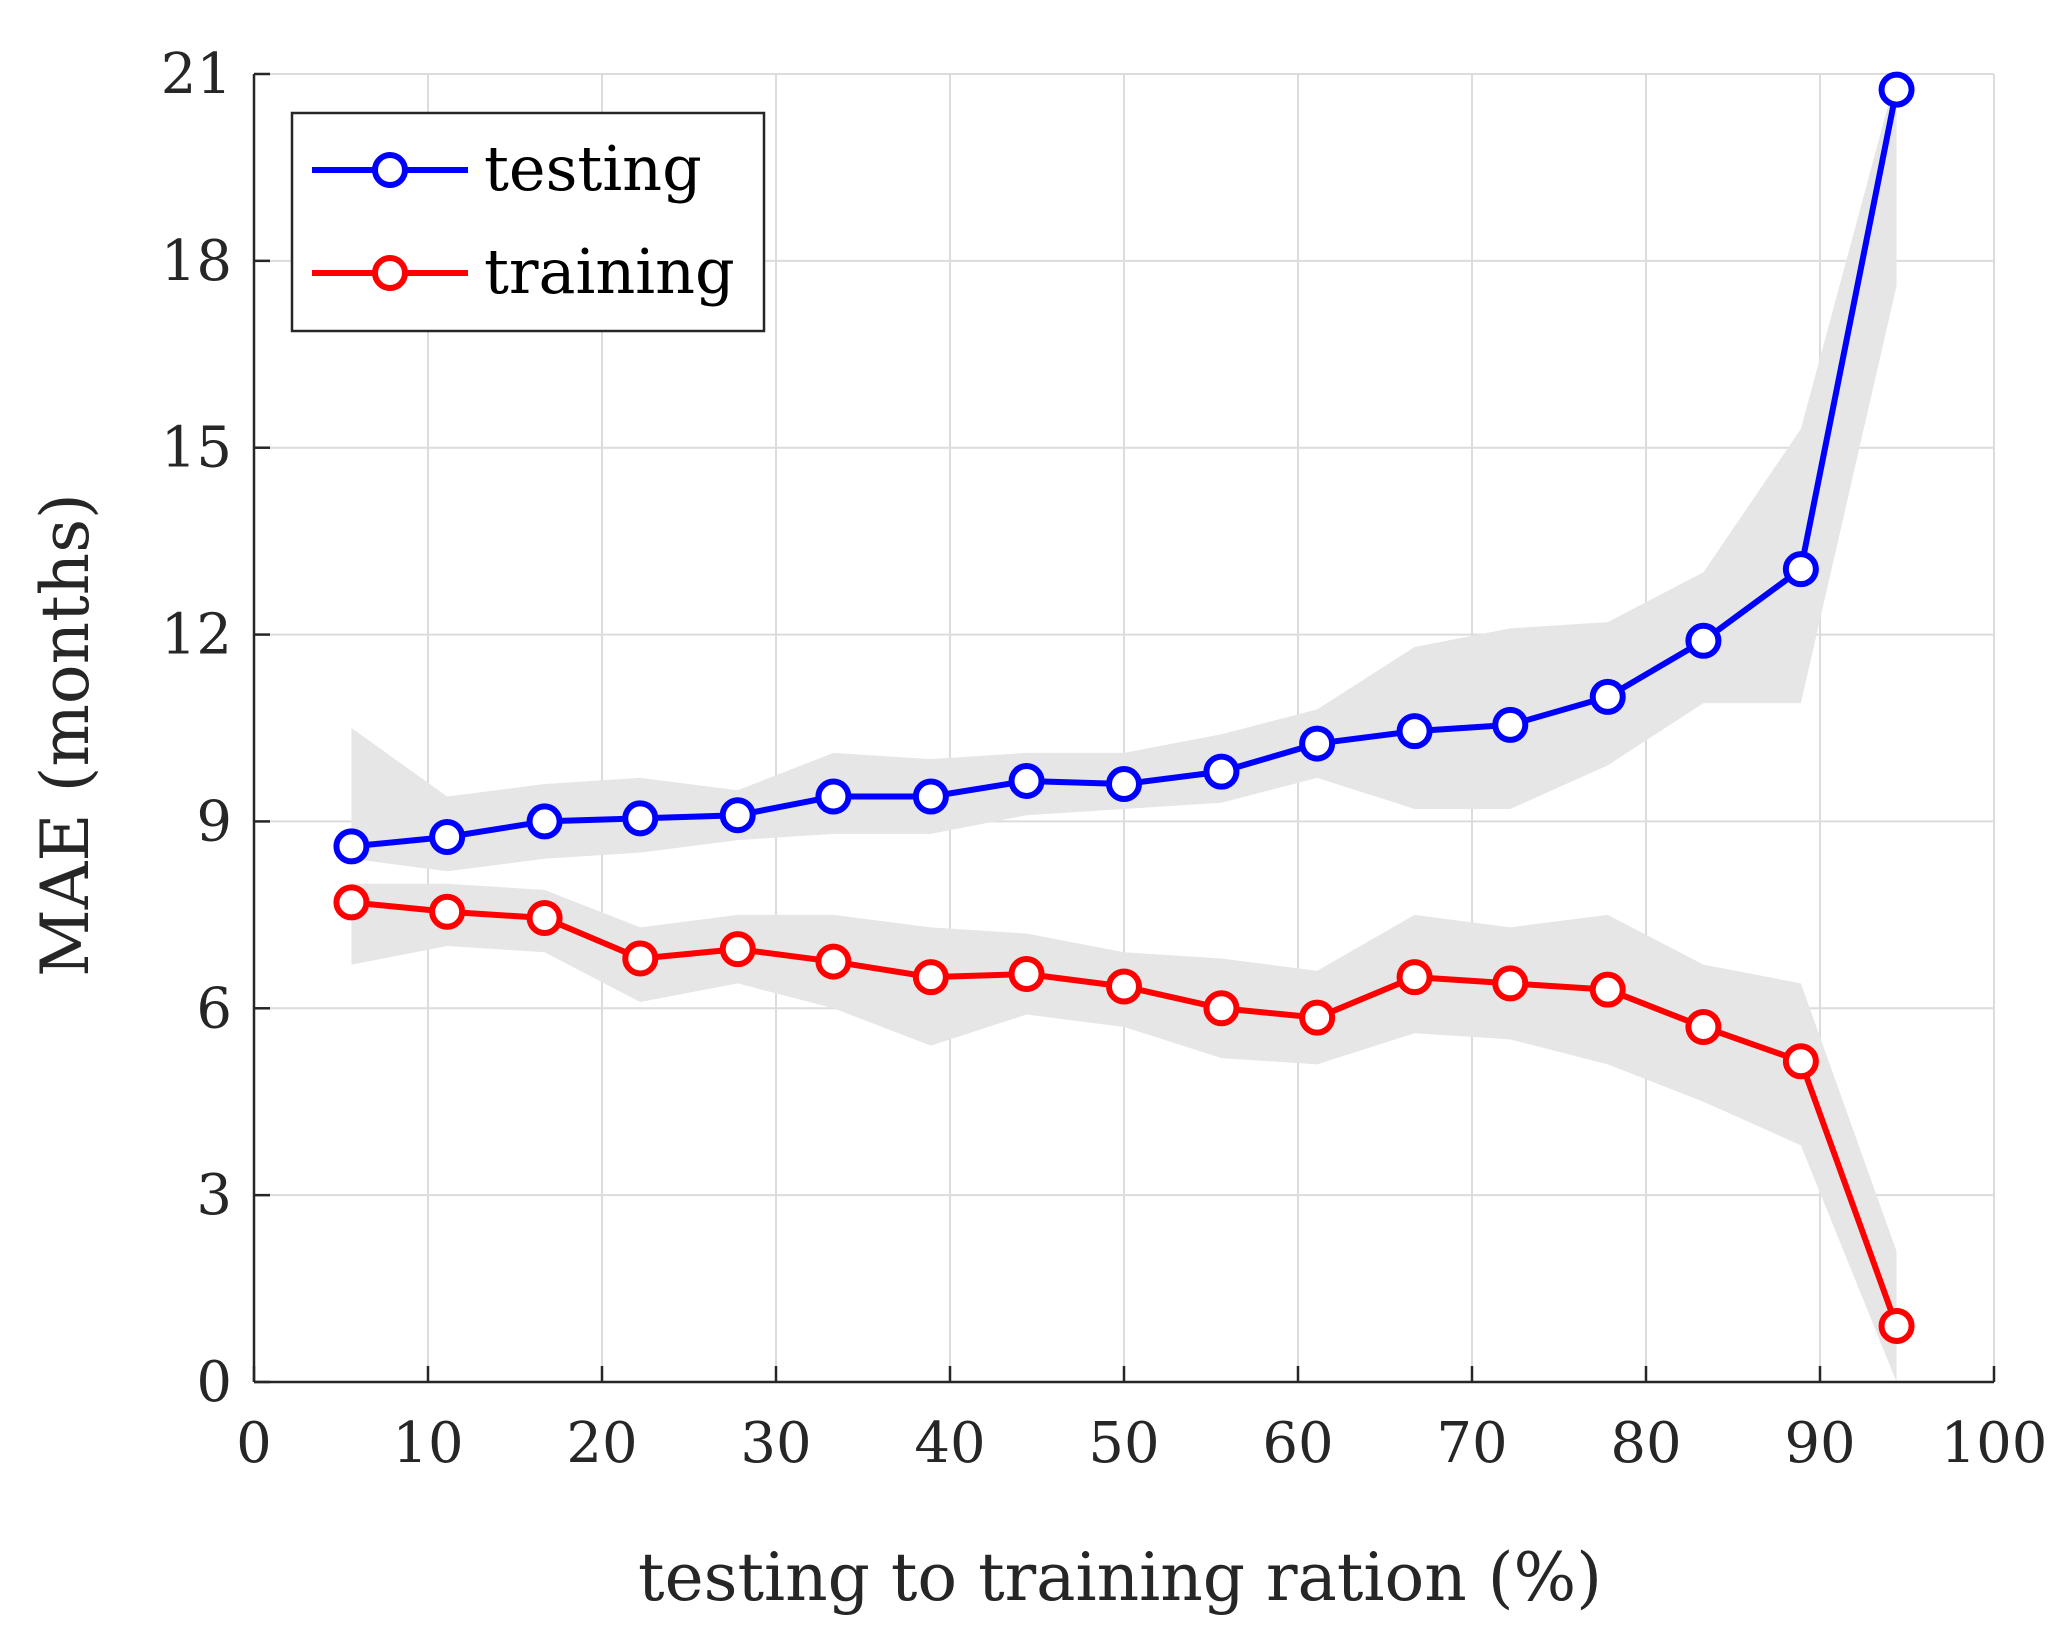 This screenshot has height=1642, width=2070. I want to click on y-axis-title: MAE (months), so click(65, 735).